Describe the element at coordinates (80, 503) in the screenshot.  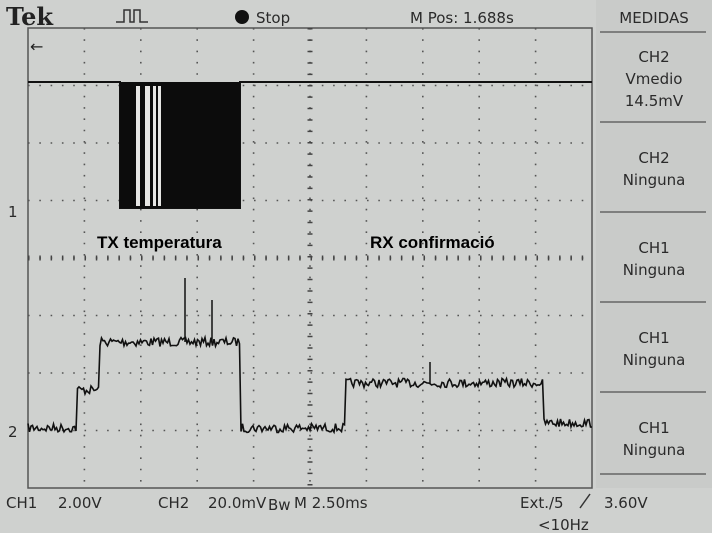
I see `ch1-scale: 2.00V` at that location.